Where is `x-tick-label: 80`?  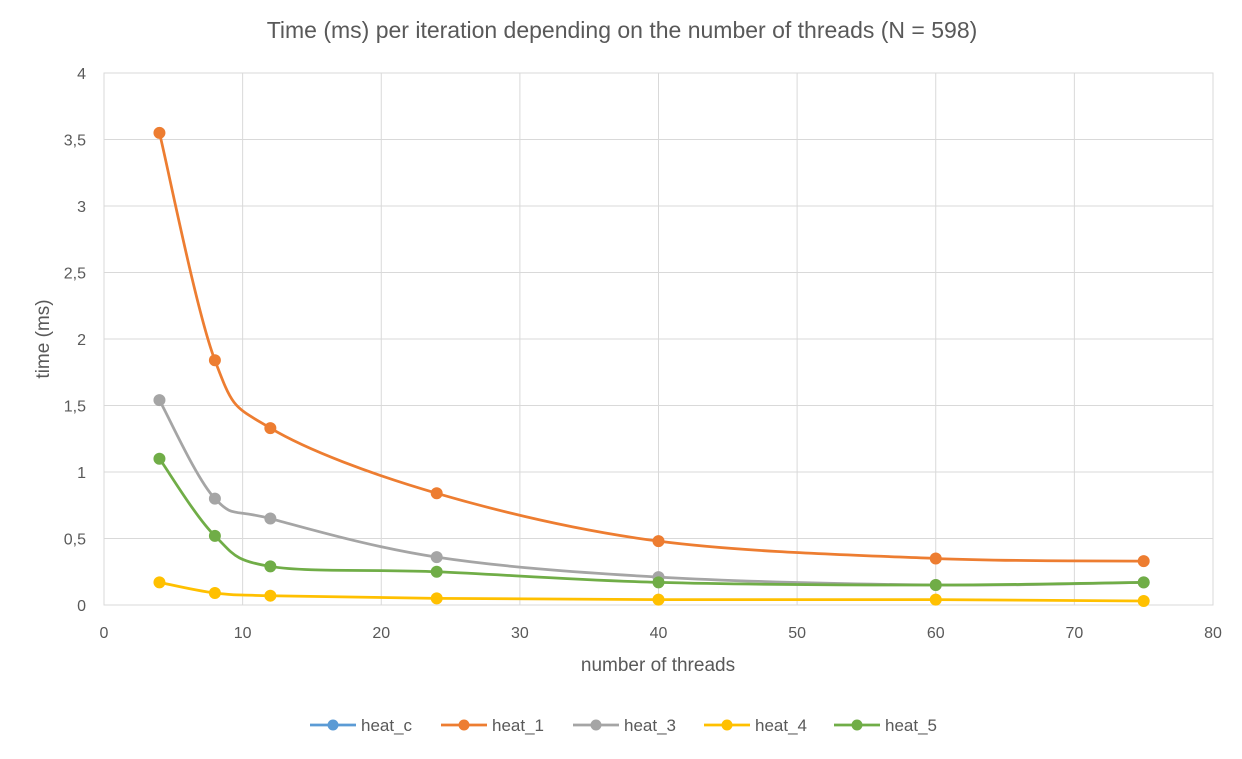
x-tick-label: 80 is located at coordinates (1213, 633).